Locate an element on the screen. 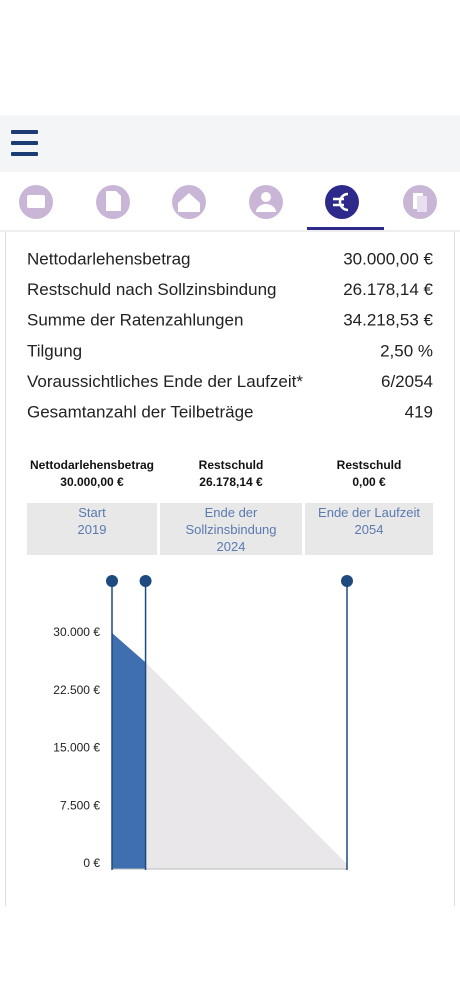 The image size is (460, 996). phase-name: Start is located at coordinates (92, 512).